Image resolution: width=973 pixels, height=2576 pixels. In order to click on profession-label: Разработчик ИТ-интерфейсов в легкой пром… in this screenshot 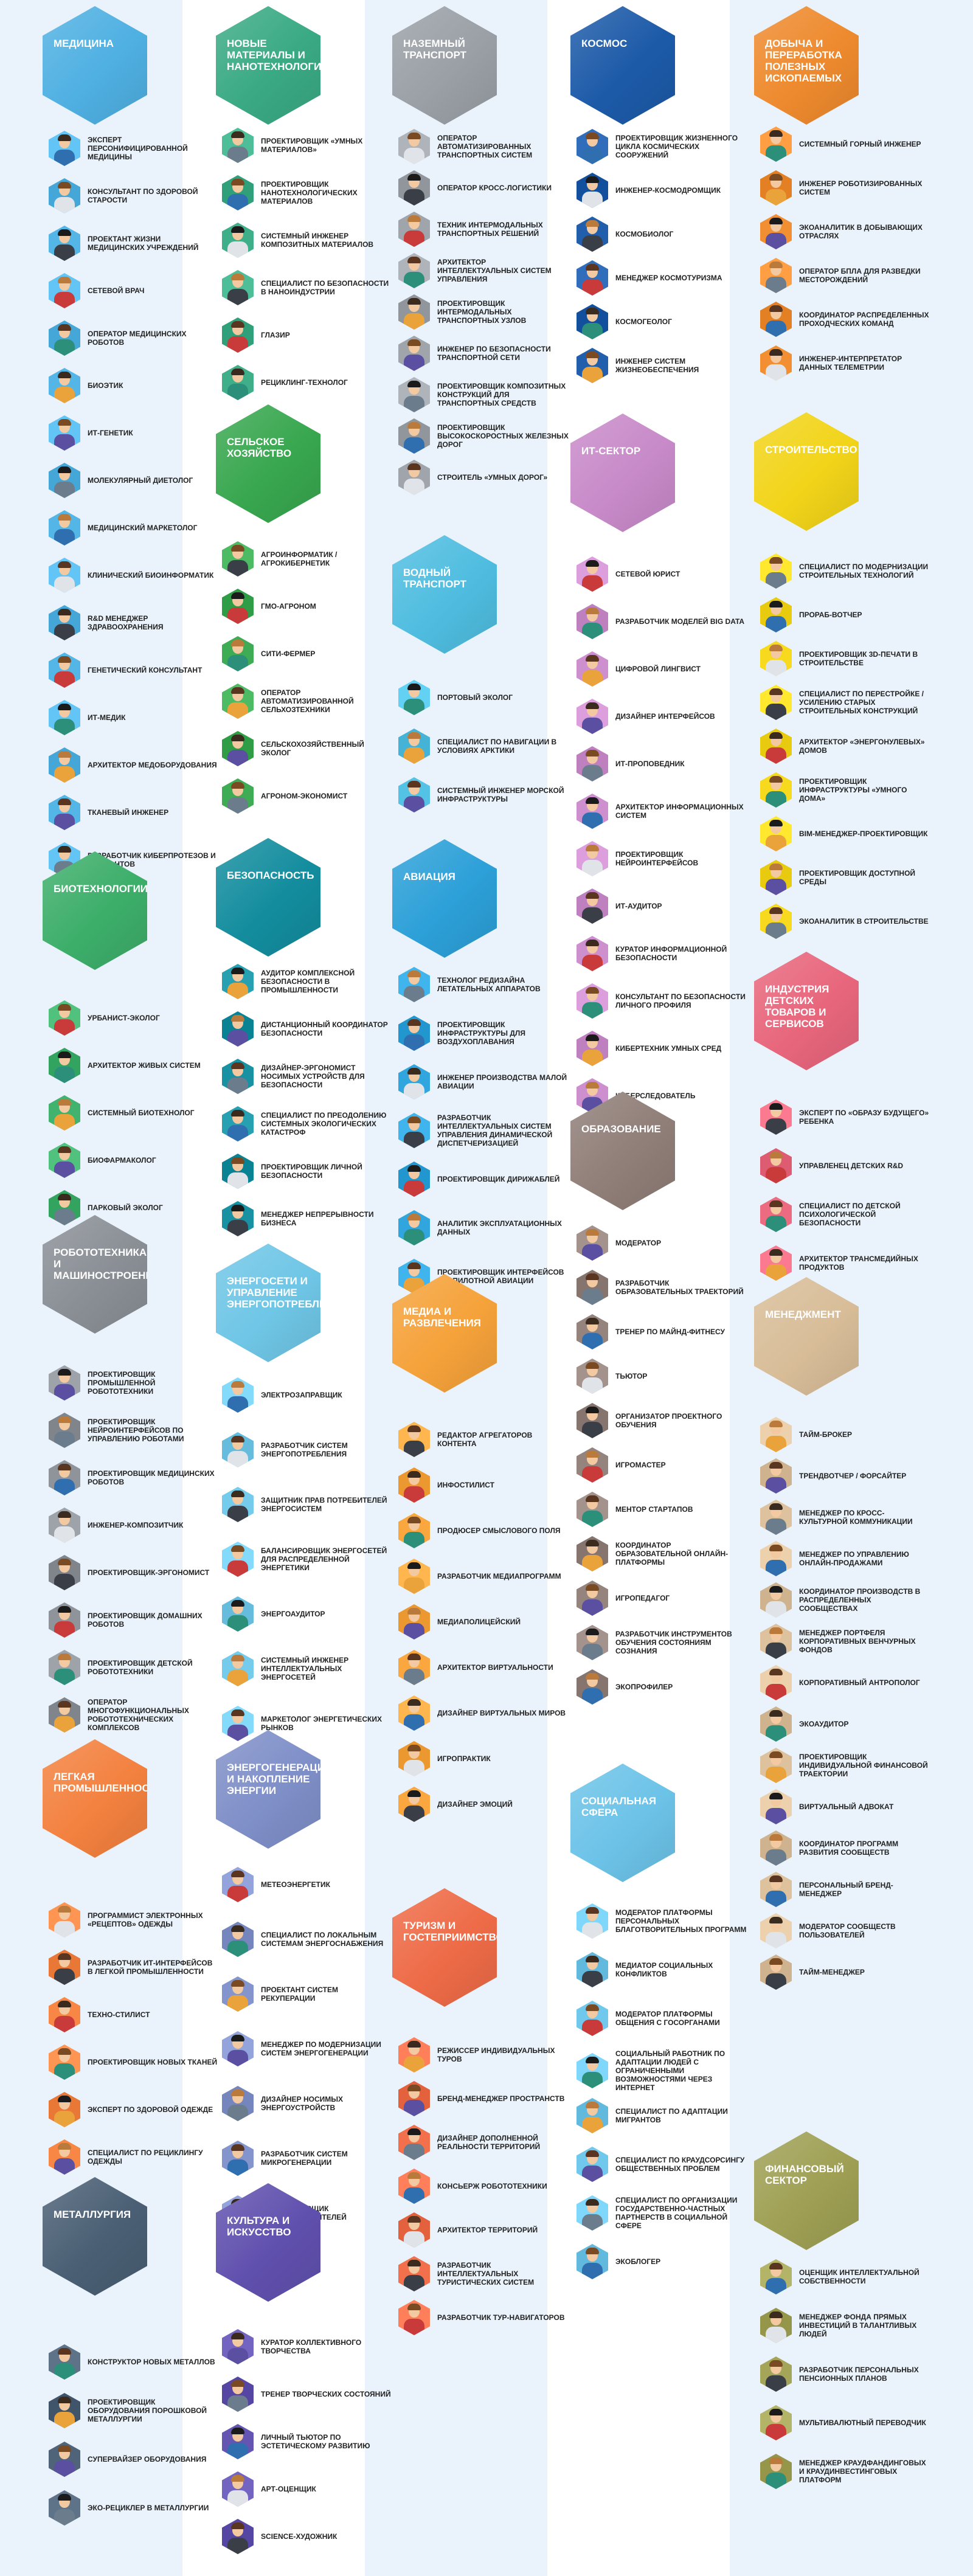, I will do `click(150, 1967)`.